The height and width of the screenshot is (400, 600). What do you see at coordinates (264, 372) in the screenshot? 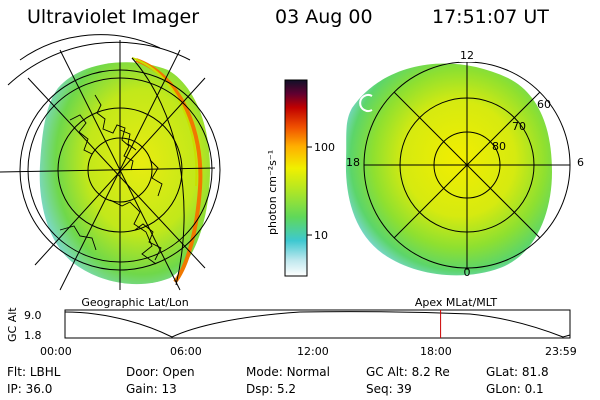
I see `info-label: Mode:` at bounding box center [264, 372].